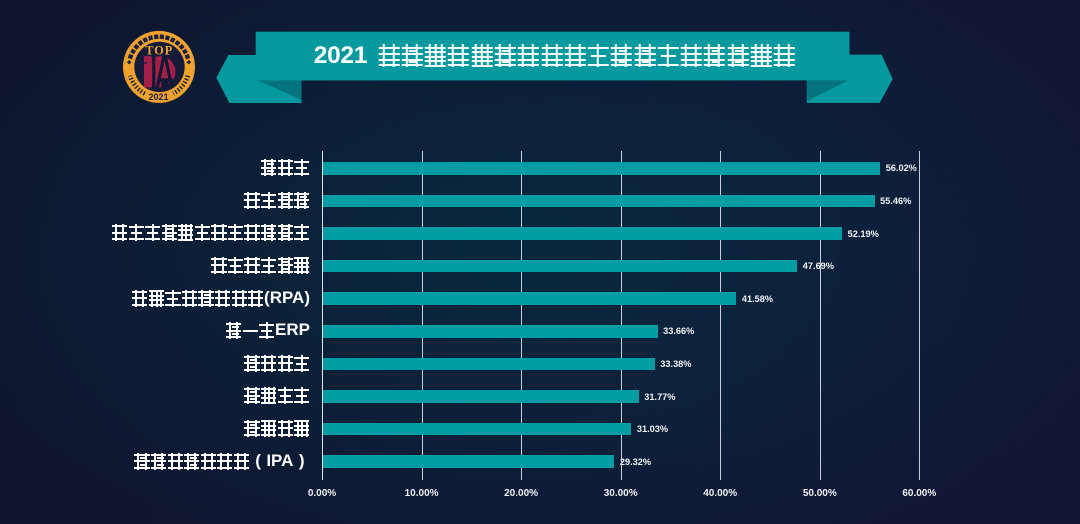 This screenshot has width=1080, height=524. Describe the element at coordinates (159, 50) in the screenshot. I see `svg-text: TOP` at that location.